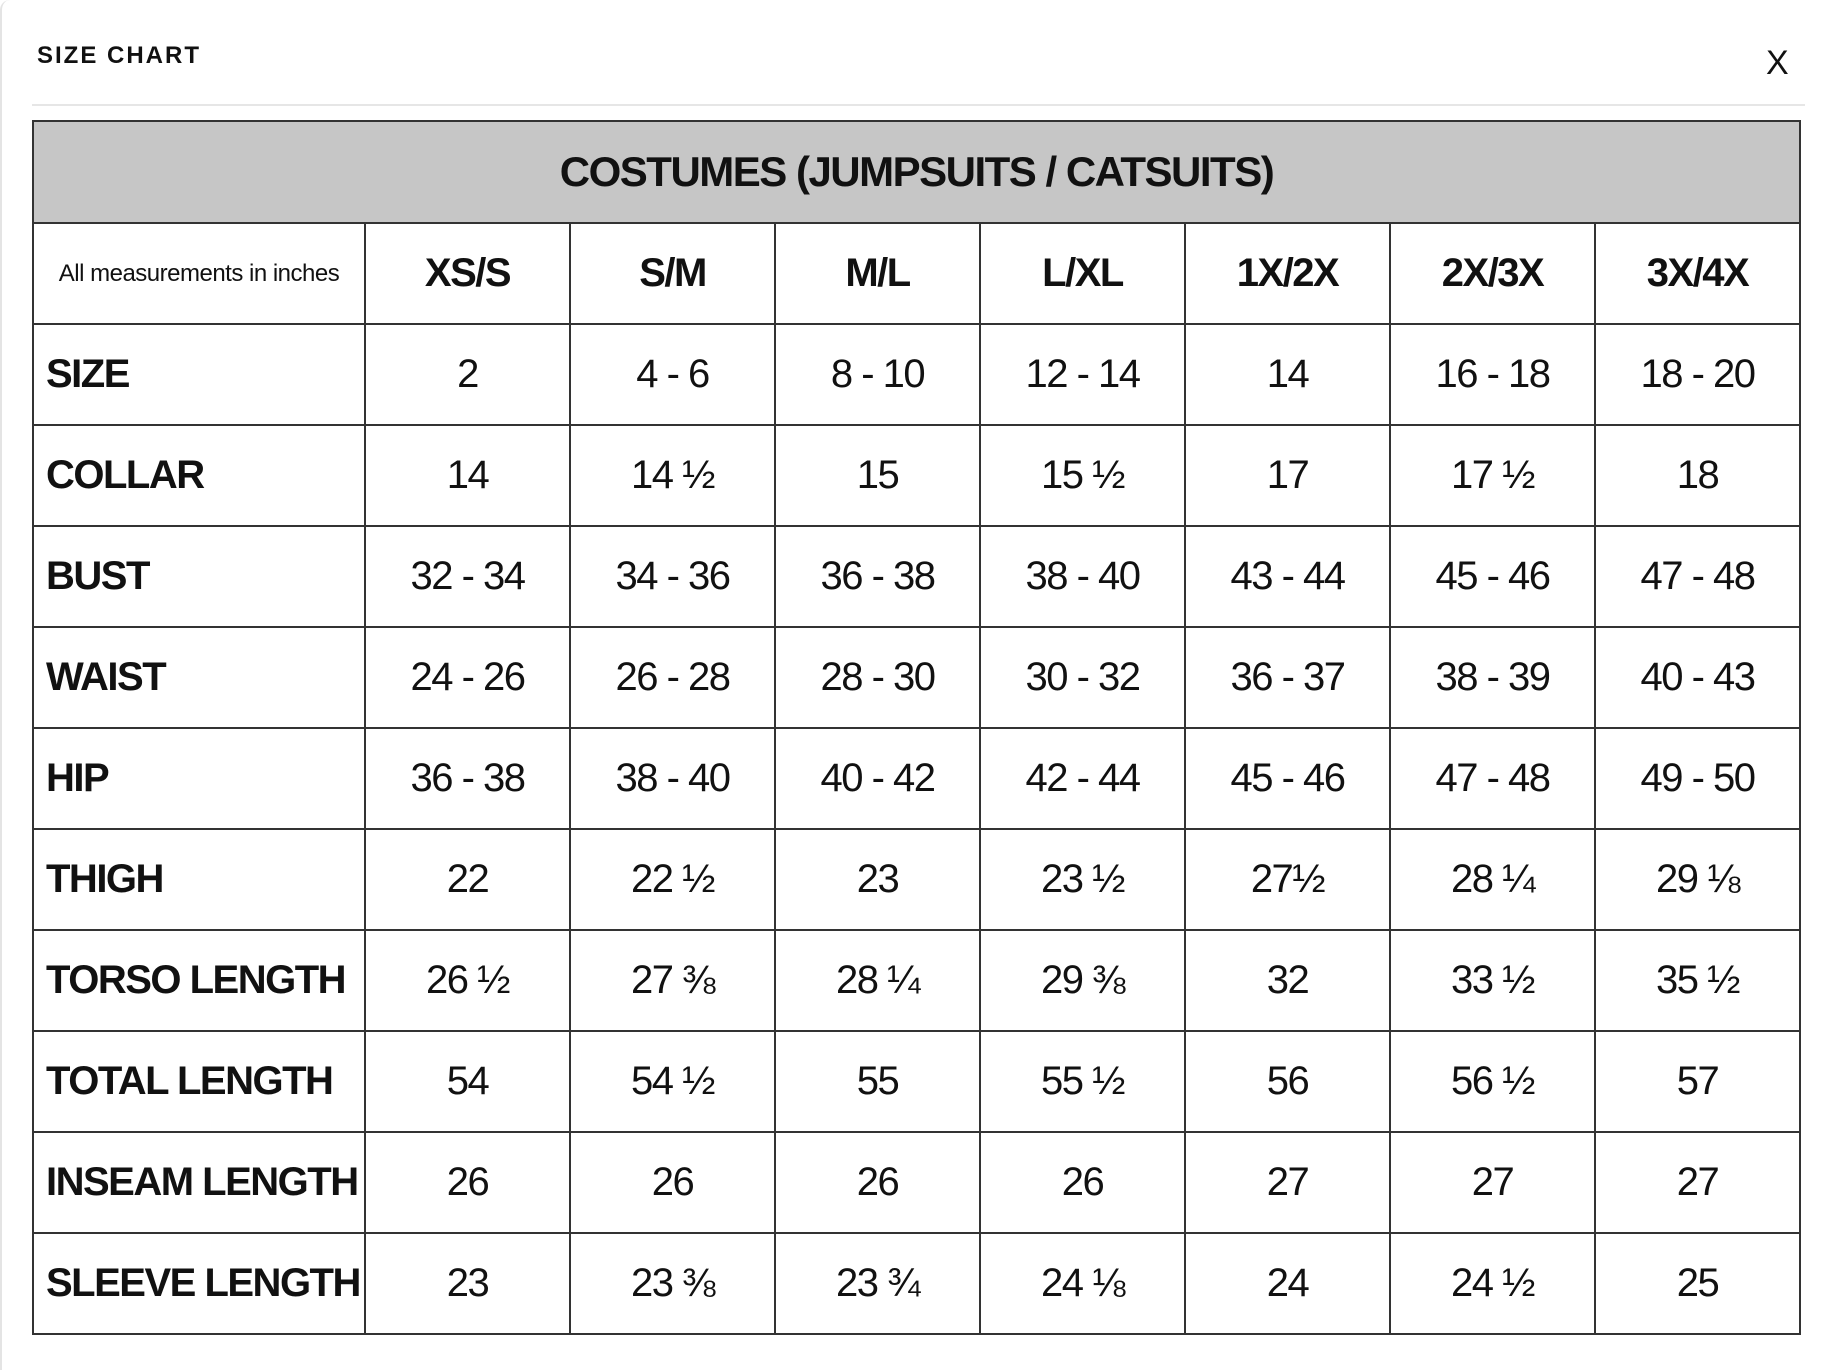 This screenshot has width=1826, height=1370. Describe the element at coordinates (199, 576) in the screenshot. I see `row-label: BUST` at that location.